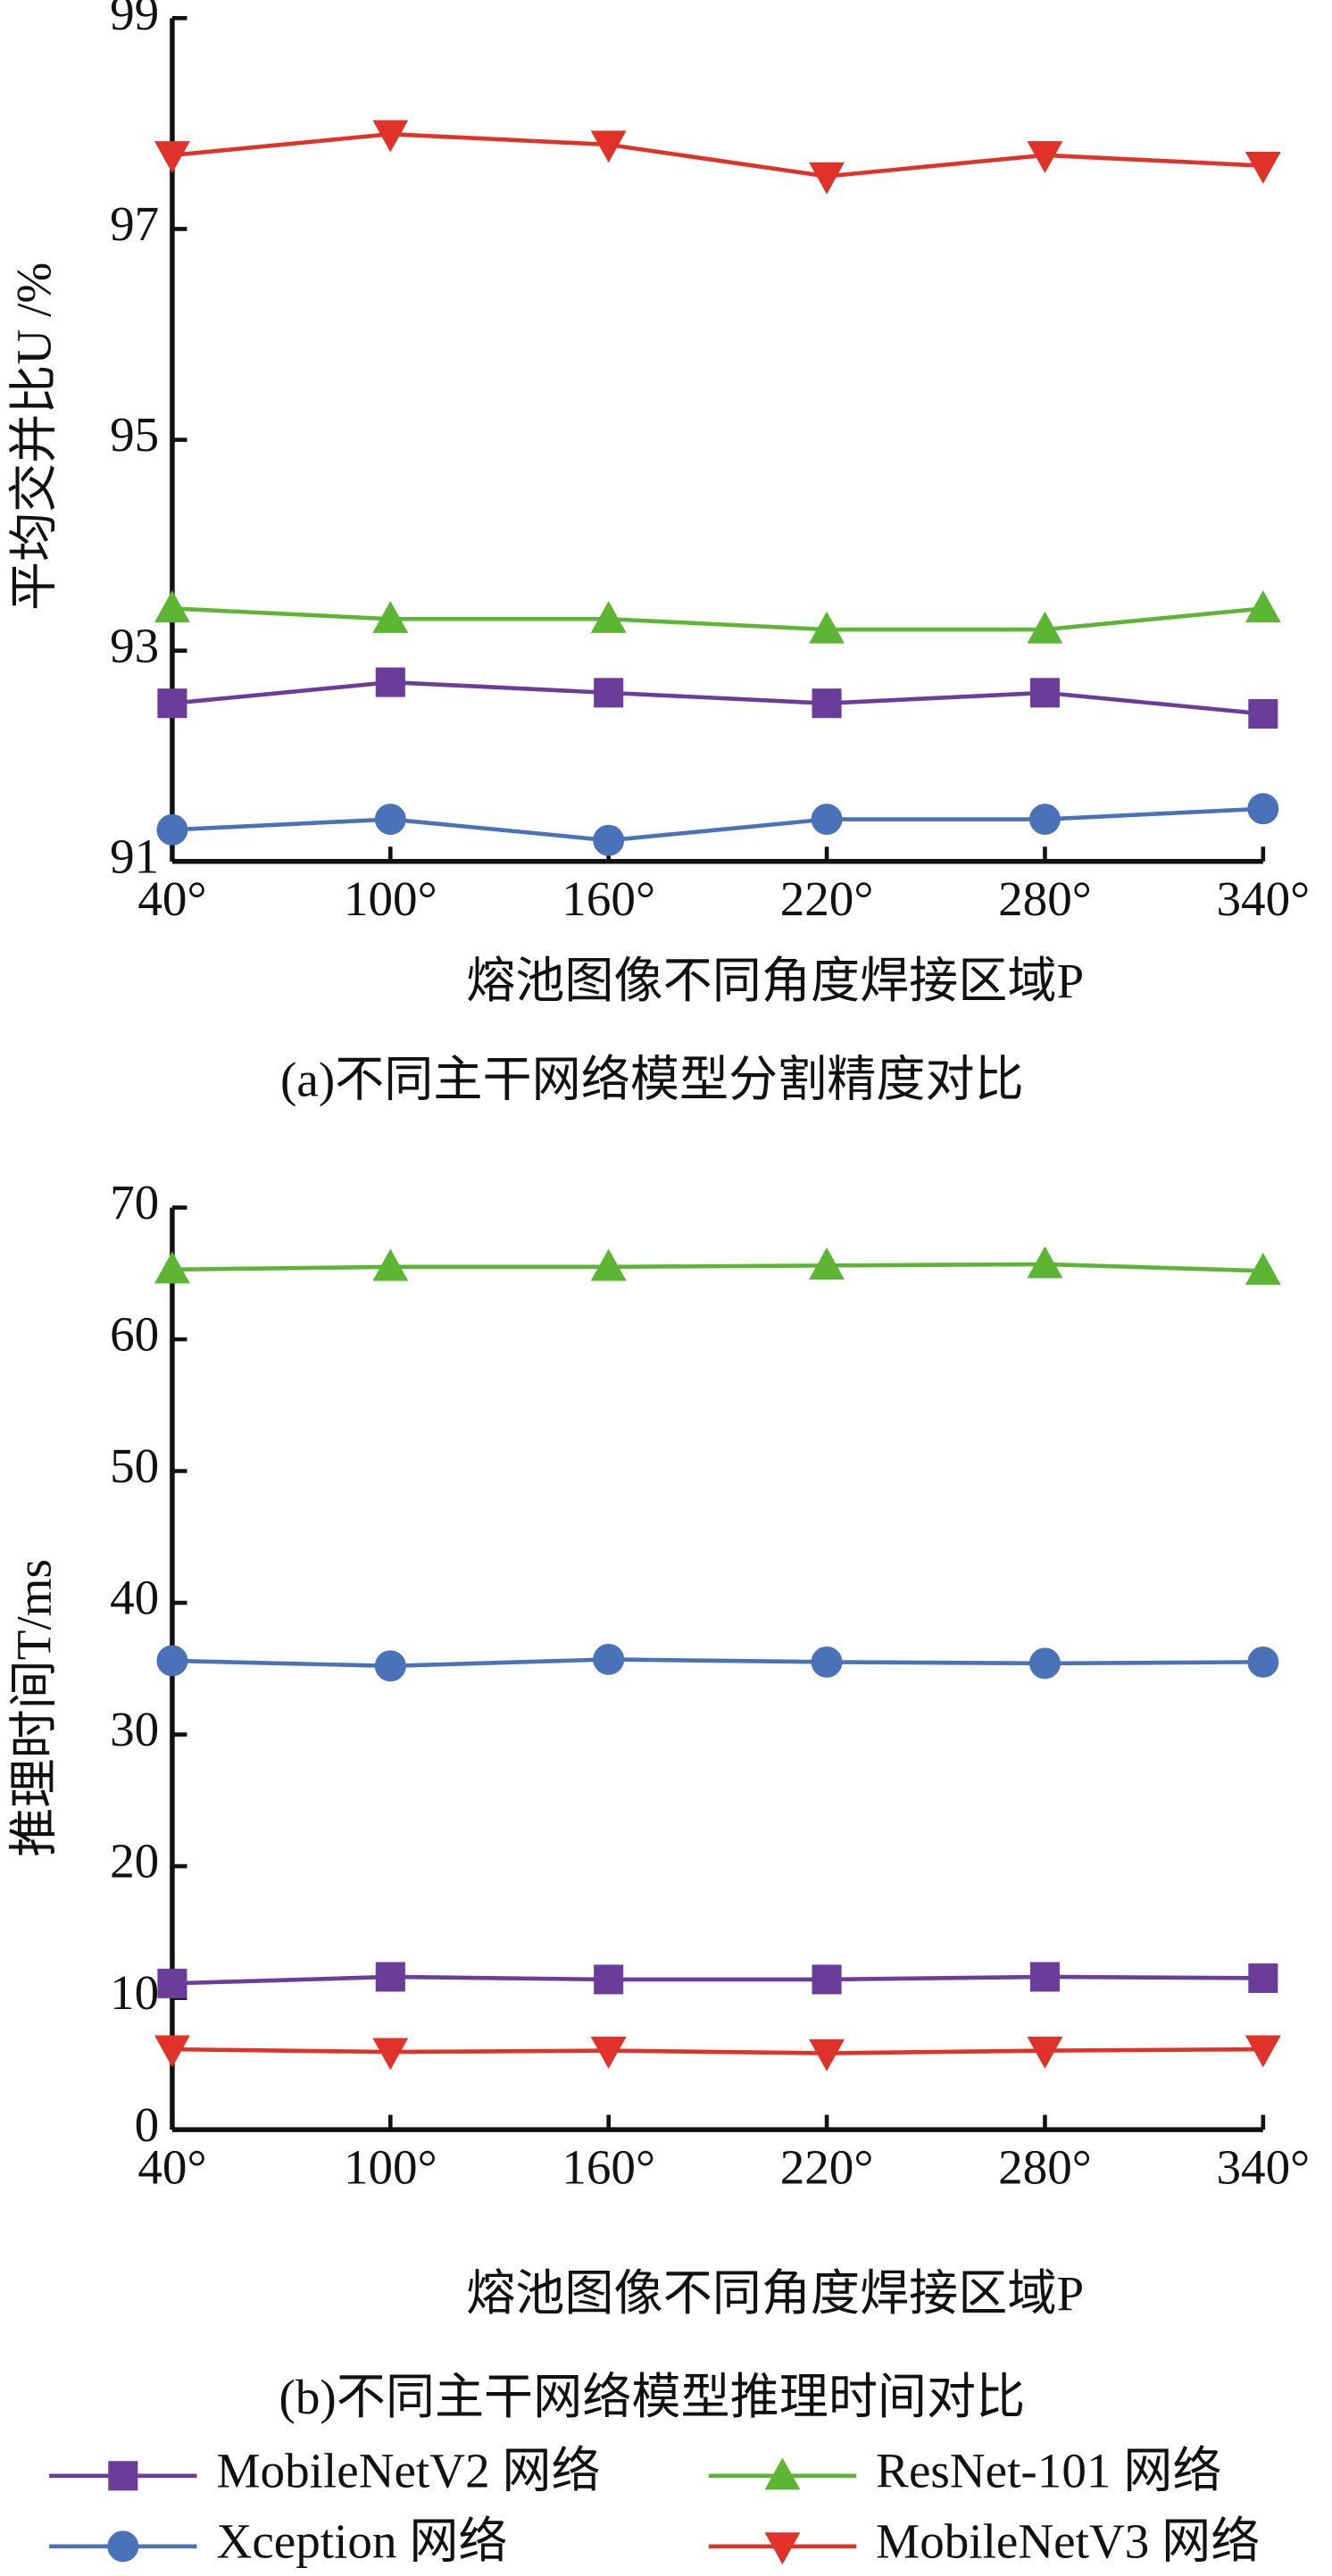  I want to click on y-tick-label: 97, so click(134, 223).